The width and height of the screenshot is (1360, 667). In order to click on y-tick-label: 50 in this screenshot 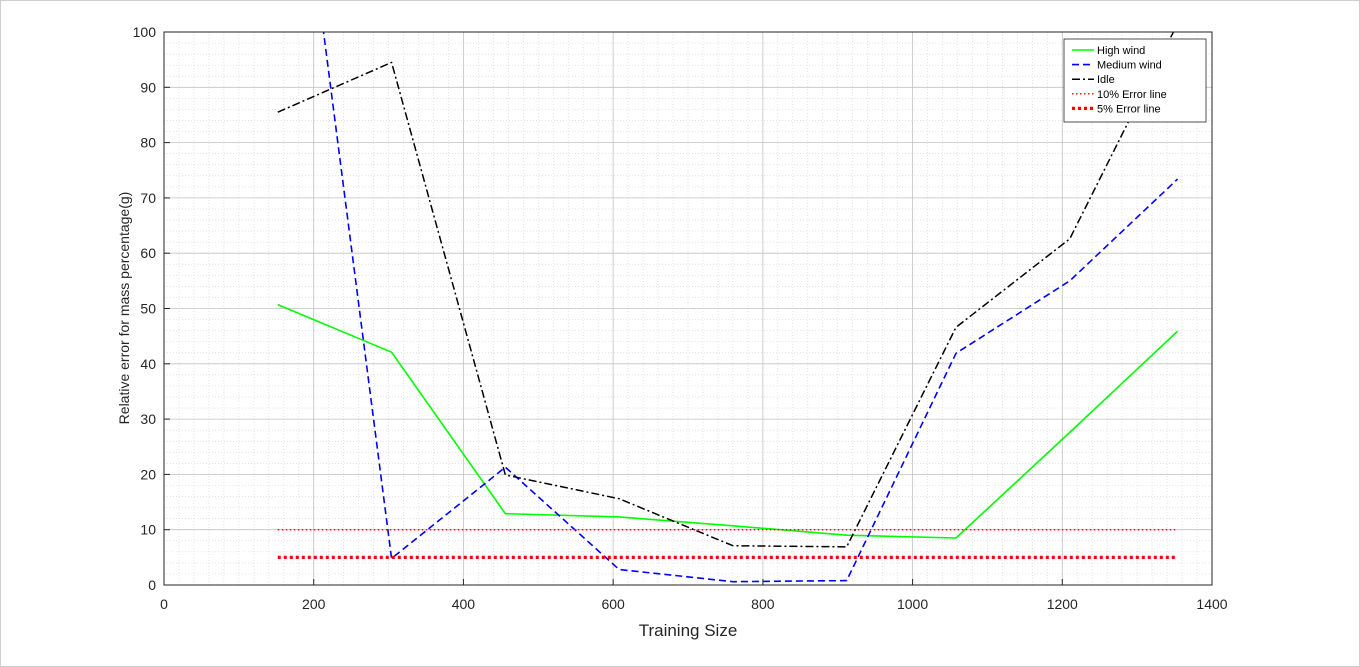, I will do `click(148, 309)`.